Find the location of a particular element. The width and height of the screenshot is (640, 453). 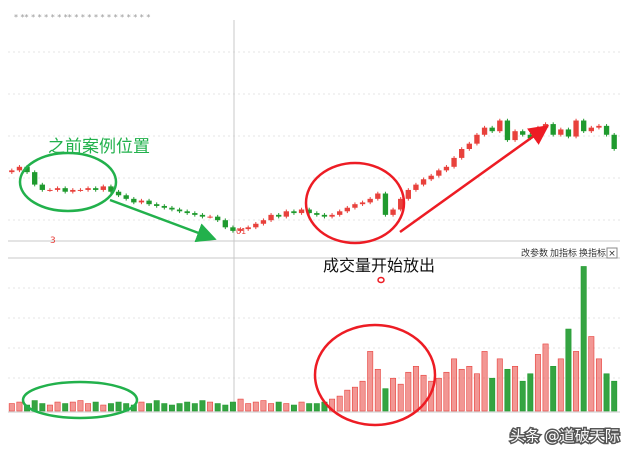

annotation: 成交量开始放出 is located at coordinates (379, 265).